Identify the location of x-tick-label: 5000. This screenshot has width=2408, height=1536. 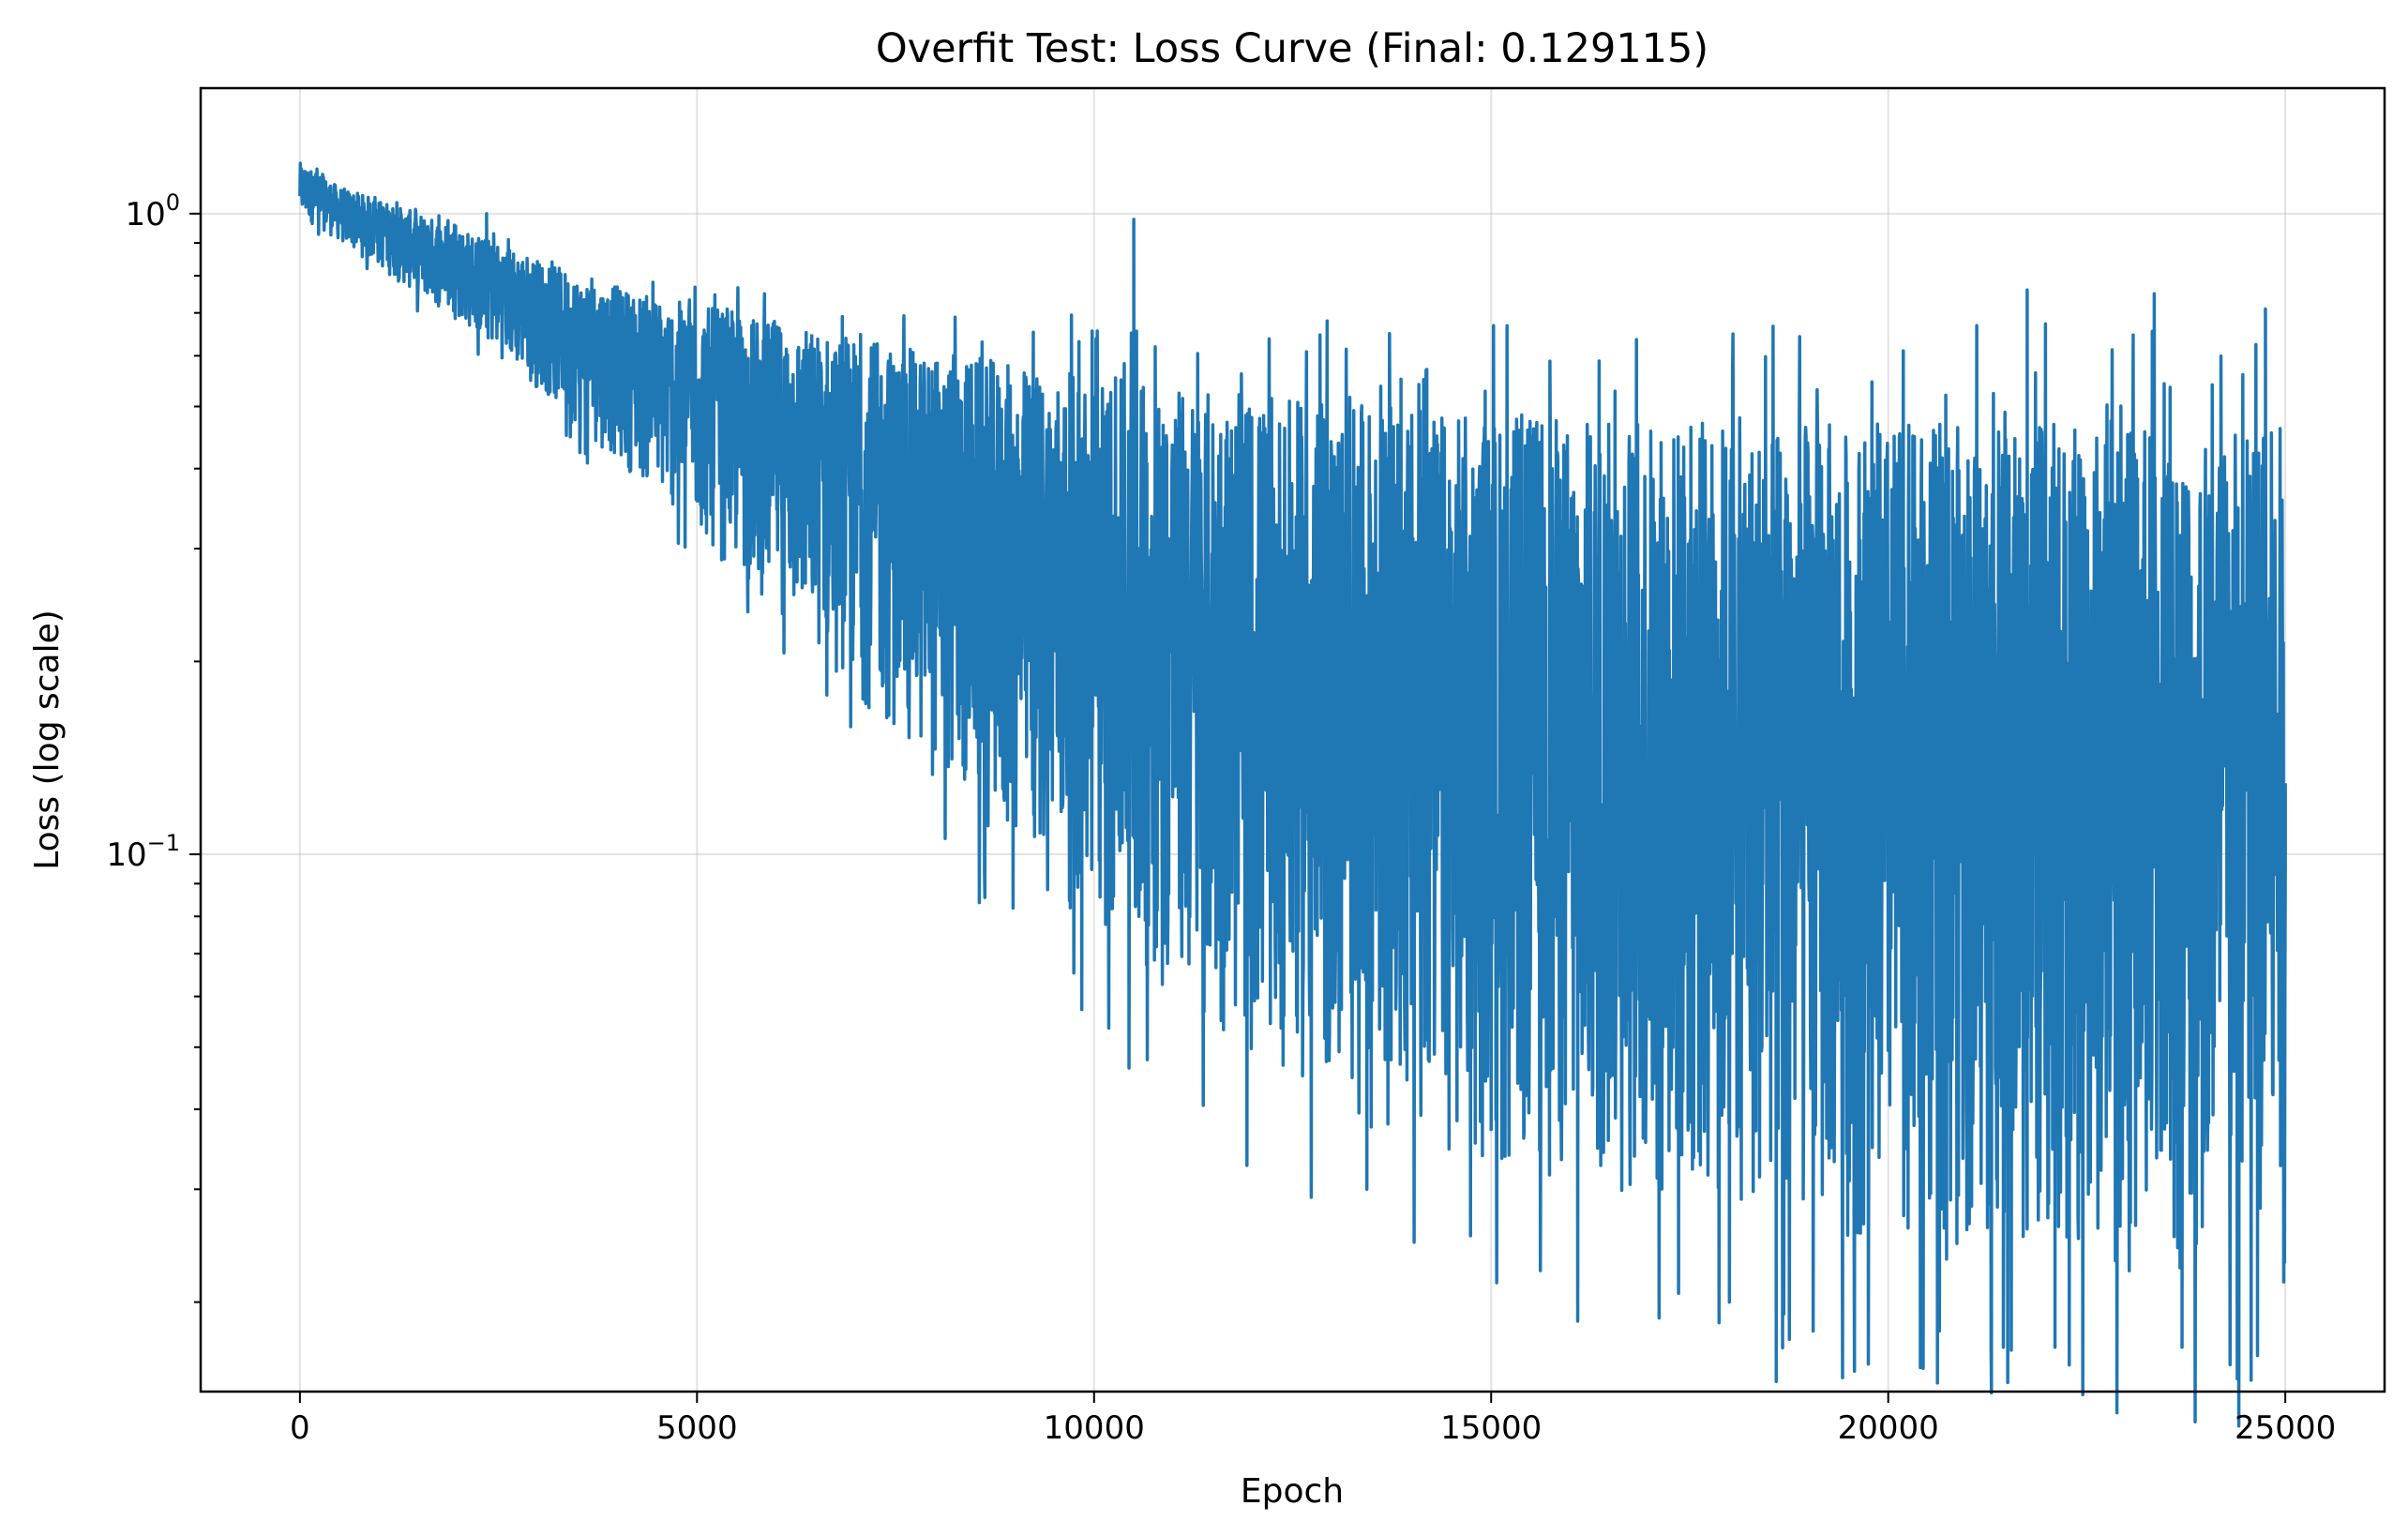
(697, 1428).